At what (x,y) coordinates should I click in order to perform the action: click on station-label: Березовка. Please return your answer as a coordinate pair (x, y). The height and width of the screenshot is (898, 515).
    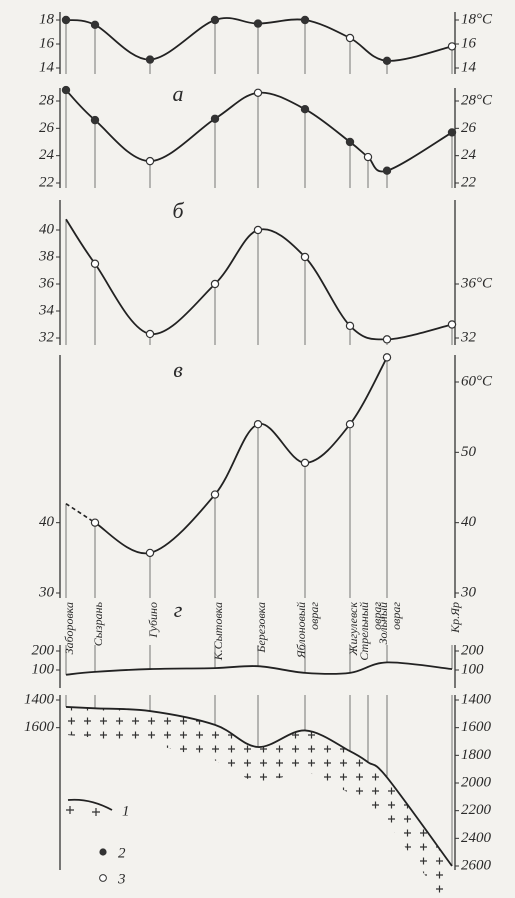
    Looking at the image, I should click on (261, 628).